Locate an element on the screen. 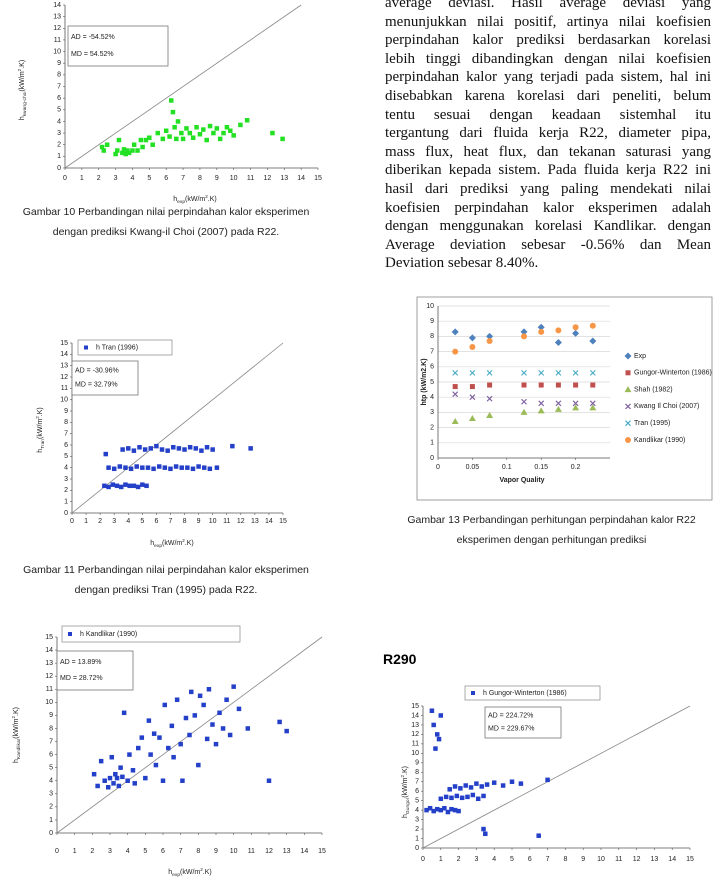 The height and width of the screenshot is (891, 713). x-tick-label: 0.1 is located at coordinates (507, 467).